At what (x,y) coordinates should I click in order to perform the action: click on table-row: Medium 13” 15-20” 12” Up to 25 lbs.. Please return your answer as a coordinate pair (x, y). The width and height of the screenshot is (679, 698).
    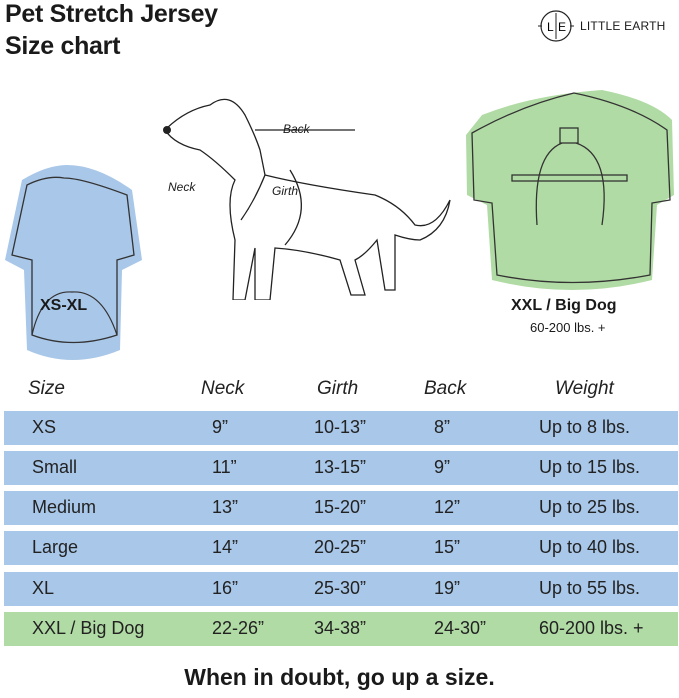
    Looking at the image, I should click on (341, 508).